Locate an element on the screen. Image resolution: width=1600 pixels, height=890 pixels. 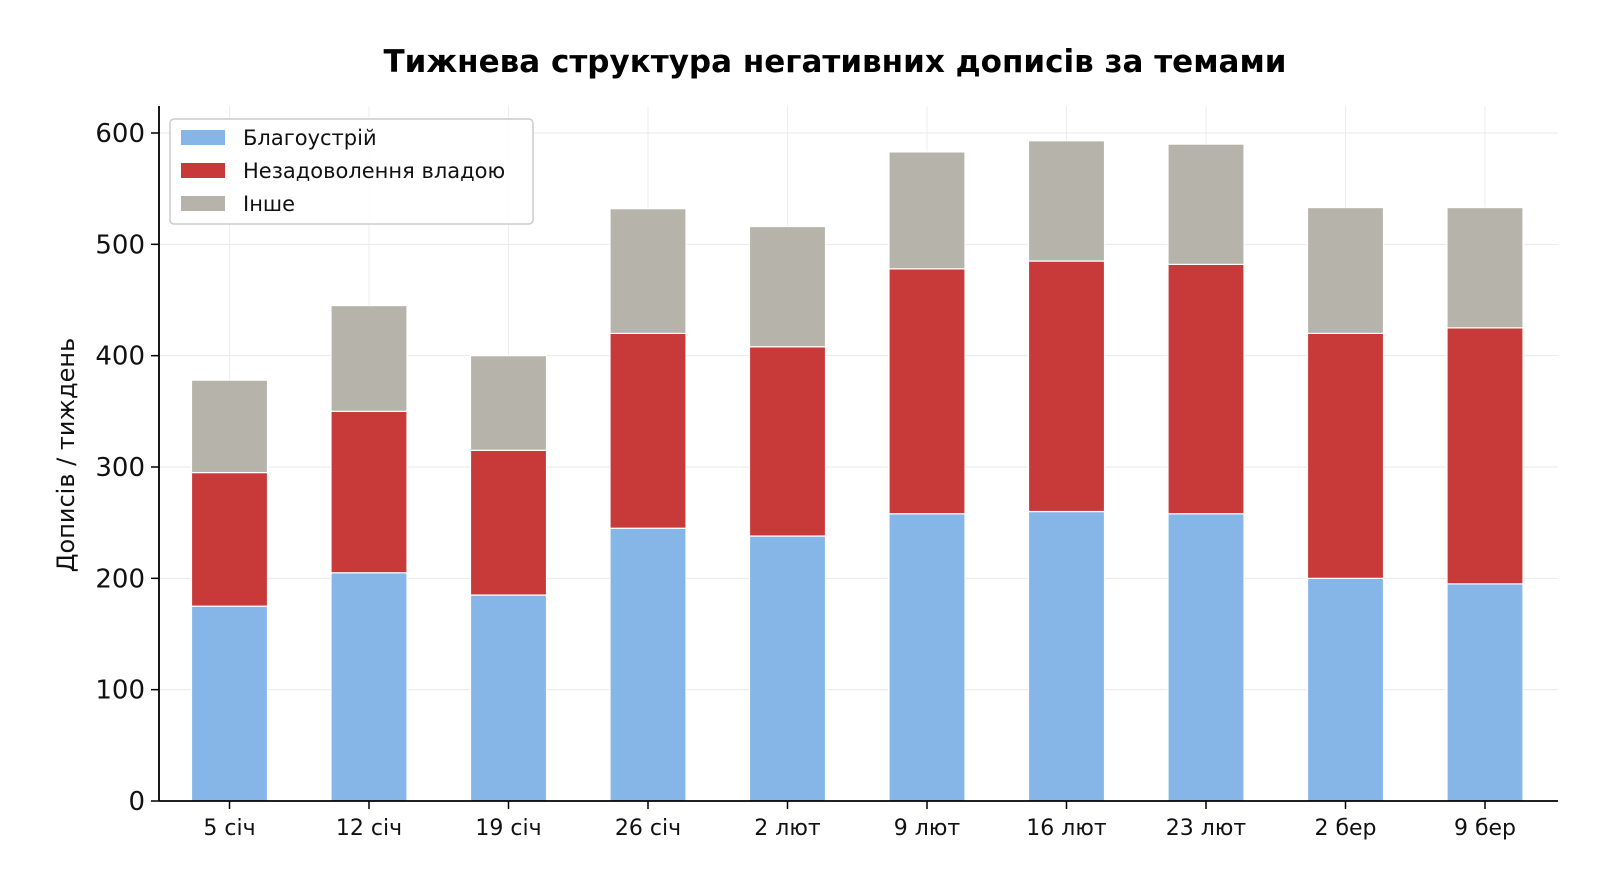
x-tick-label: 2 лют is located at coordinates (787, 828).